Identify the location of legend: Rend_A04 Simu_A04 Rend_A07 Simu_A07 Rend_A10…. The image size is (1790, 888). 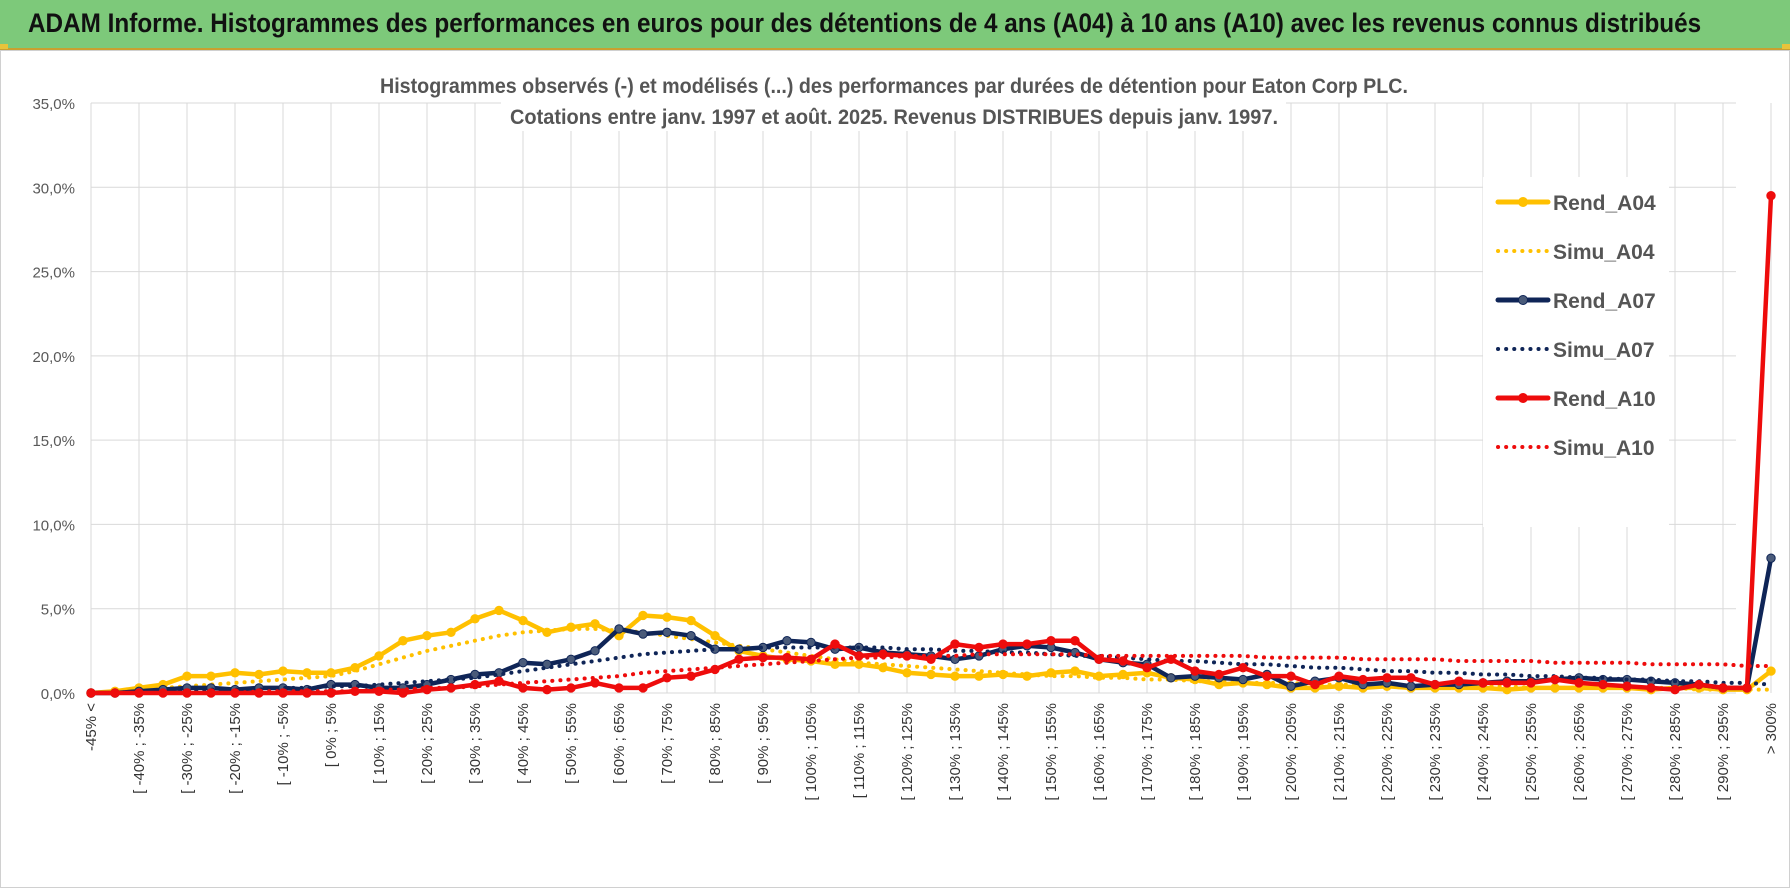
(1576, 352).